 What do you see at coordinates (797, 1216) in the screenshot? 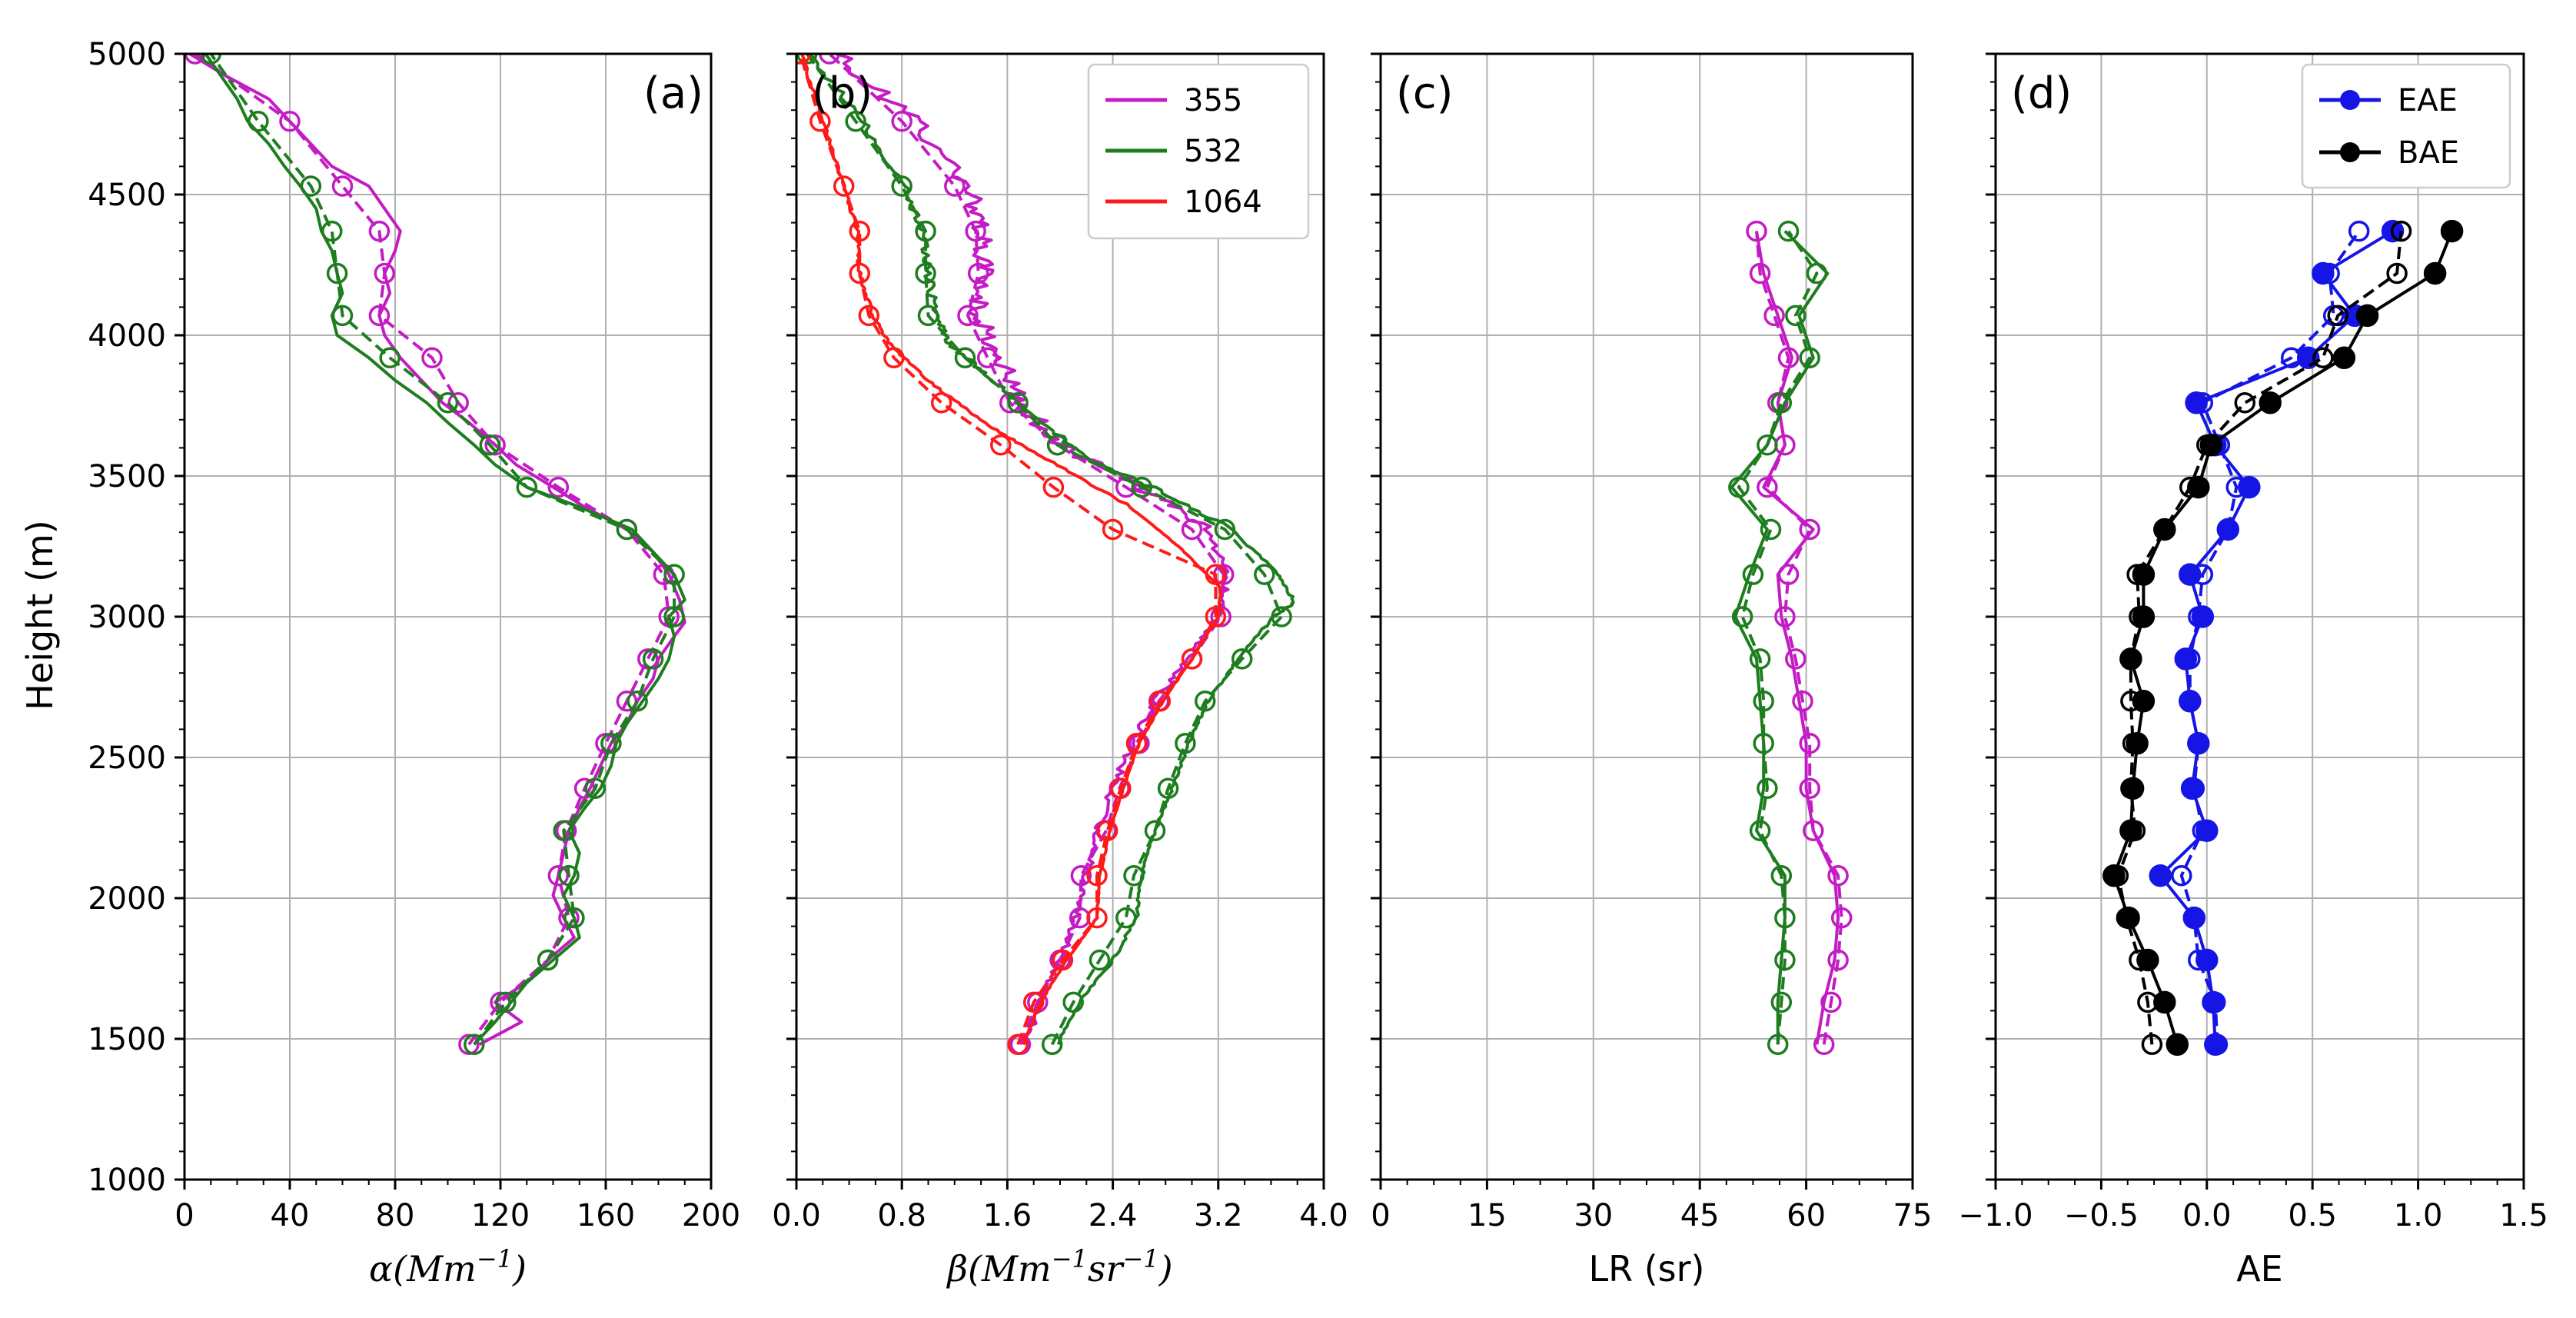
I see `x-tick-label: 0.0` at bounding box center [797, 1216].